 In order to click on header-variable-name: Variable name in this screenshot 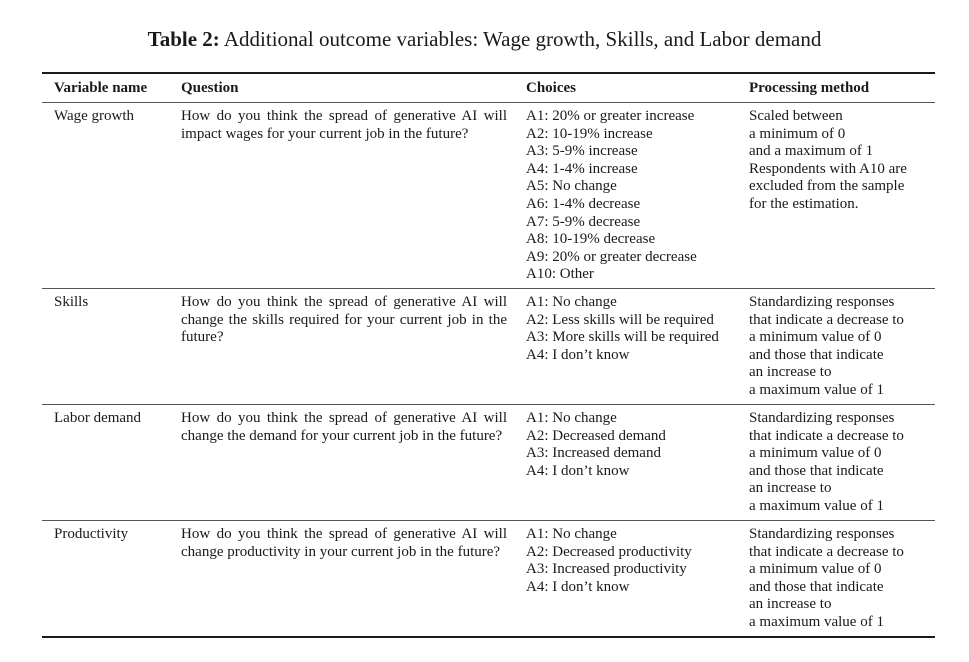, I will do `click(101, 88)`.